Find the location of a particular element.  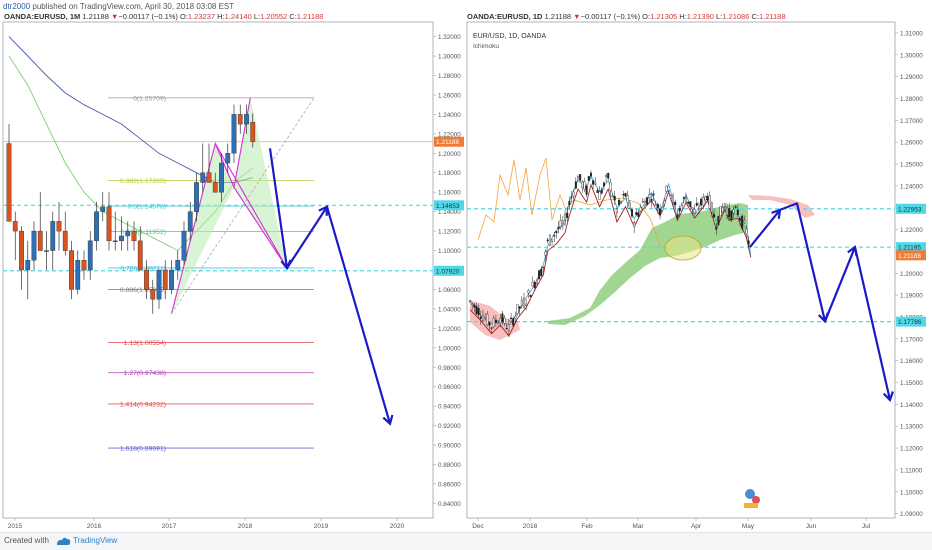

right-y-tick-label: 1.09000 is located at coordinates (911, 514).